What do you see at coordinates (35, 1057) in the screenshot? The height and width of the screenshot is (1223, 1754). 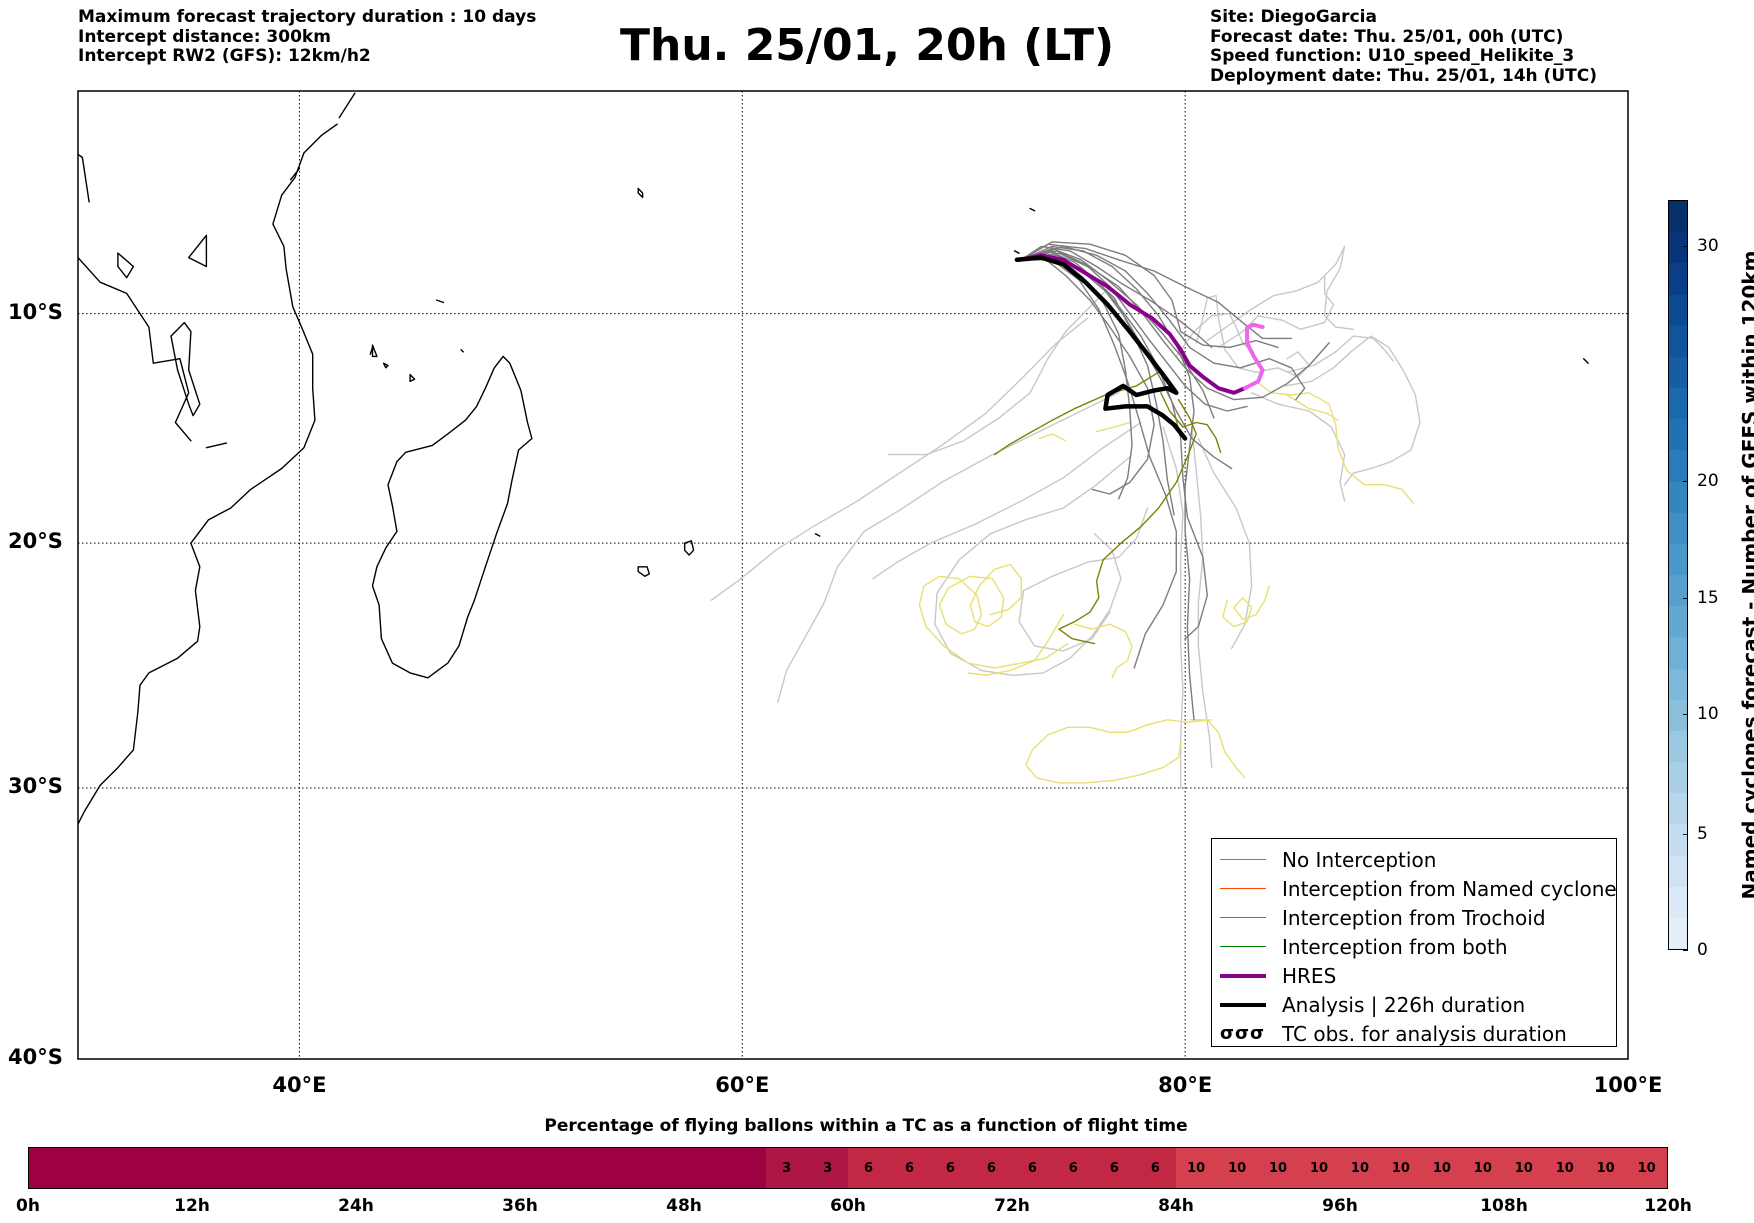 I see `latitude-label: 40°S` at bounding box center [35, 1057].